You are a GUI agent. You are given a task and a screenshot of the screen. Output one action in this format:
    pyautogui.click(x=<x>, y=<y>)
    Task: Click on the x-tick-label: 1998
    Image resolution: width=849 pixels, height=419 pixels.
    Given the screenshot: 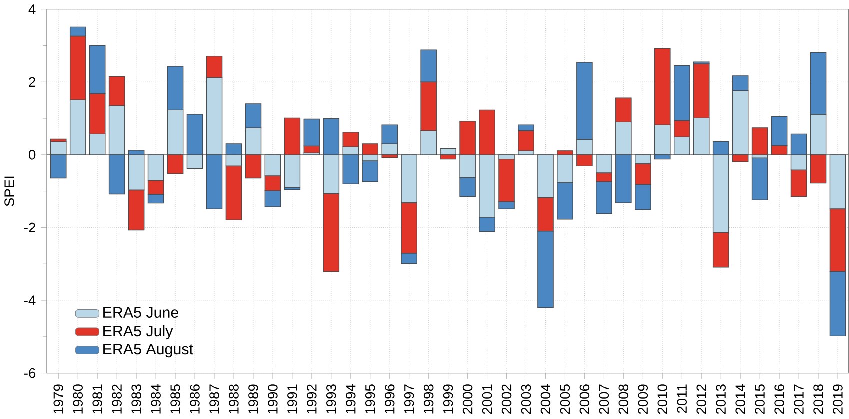 What is the action you would take?
    pyautogui.click(x=429, y=399)
    